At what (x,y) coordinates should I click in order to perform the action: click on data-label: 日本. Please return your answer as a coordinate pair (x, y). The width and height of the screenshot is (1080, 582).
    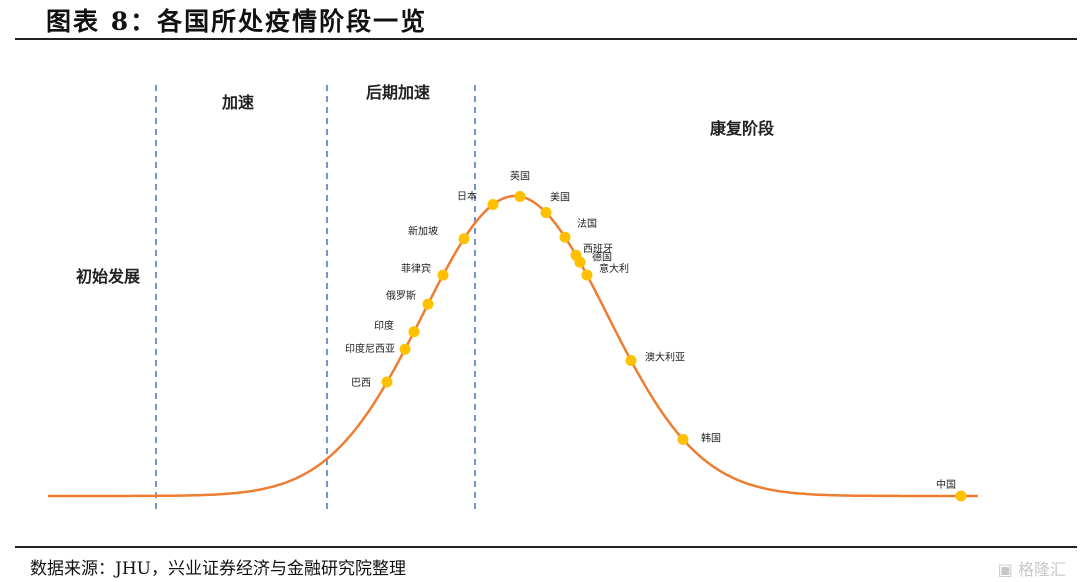
    Looking at the image, I should click on (467, 195).